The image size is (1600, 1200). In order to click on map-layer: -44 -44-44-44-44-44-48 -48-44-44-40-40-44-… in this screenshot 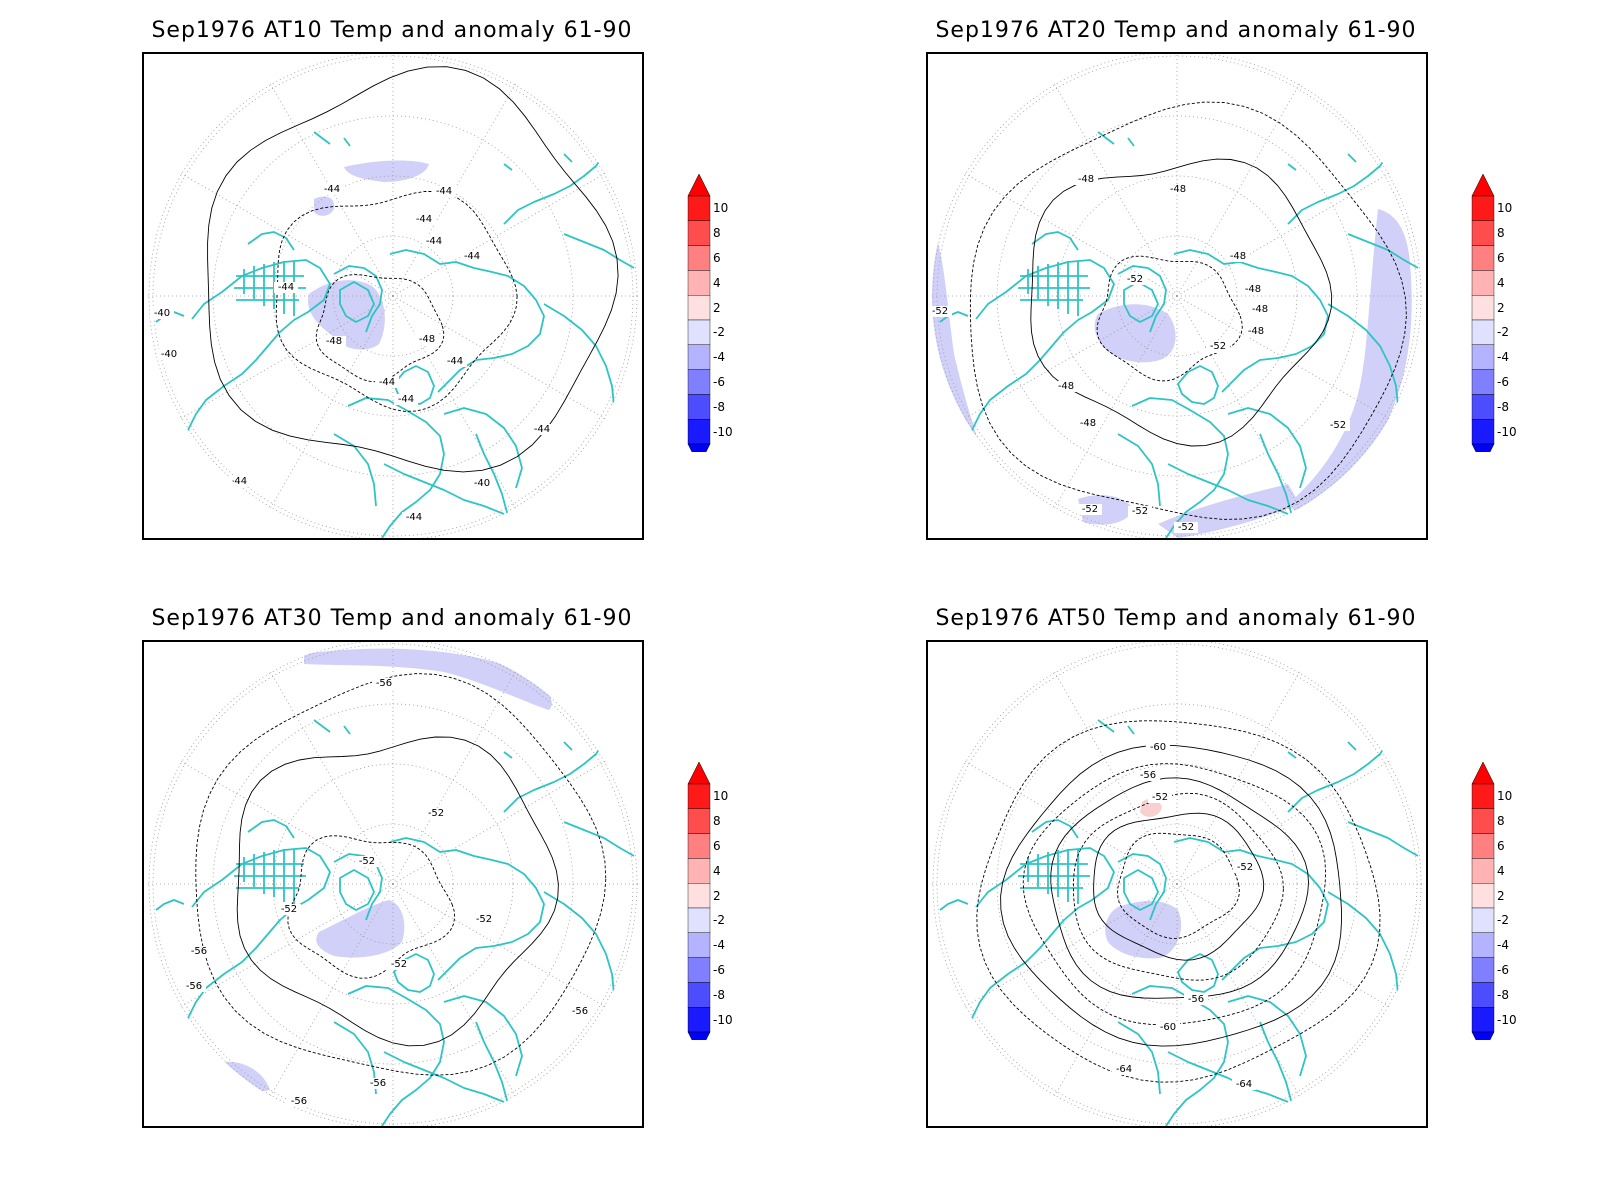, I will do `click(393, 296)`.